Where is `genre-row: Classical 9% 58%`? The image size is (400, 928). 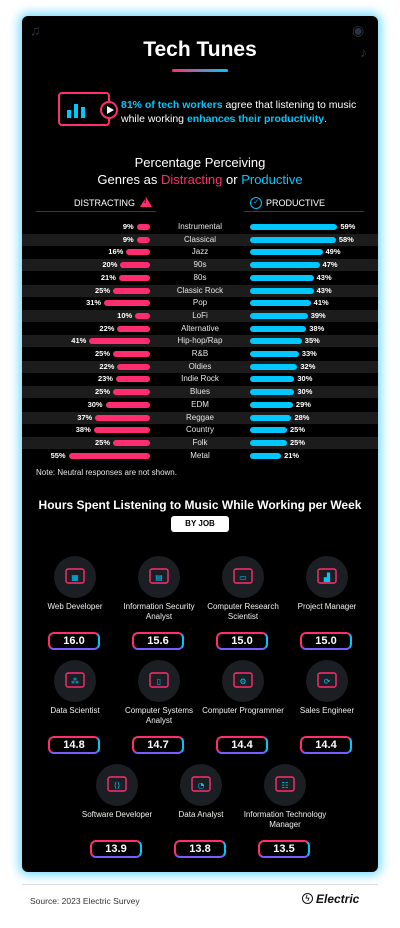
genre-row: Classical 9% 58% is located at coordinates (200, 239).